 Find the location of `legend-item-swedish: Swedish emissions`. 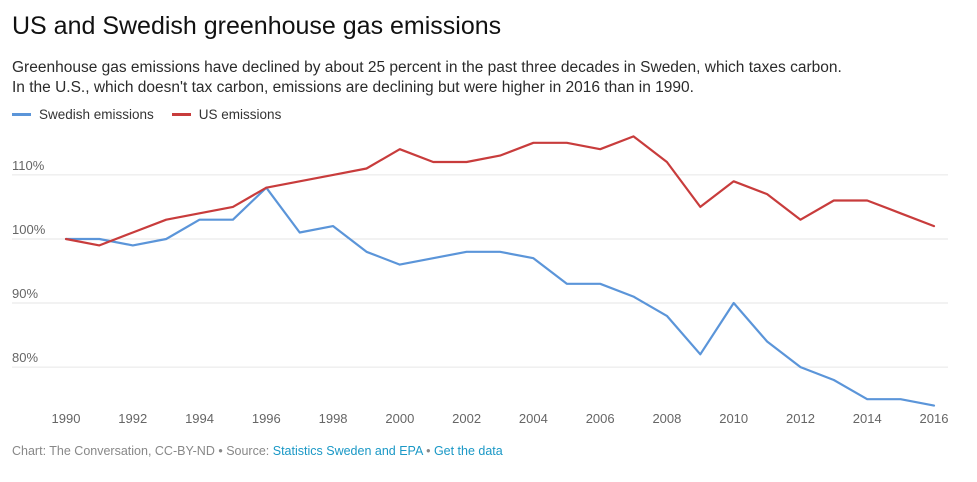

legend-item-swedish: Swedish emissions is located at coordinates (83, 114).